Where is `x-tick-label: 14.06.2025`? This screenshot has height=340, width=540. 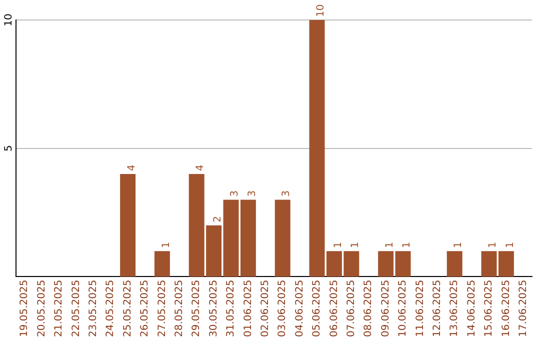 x-tick-label: 14.06.2025 is located at coordinates (472, 309).